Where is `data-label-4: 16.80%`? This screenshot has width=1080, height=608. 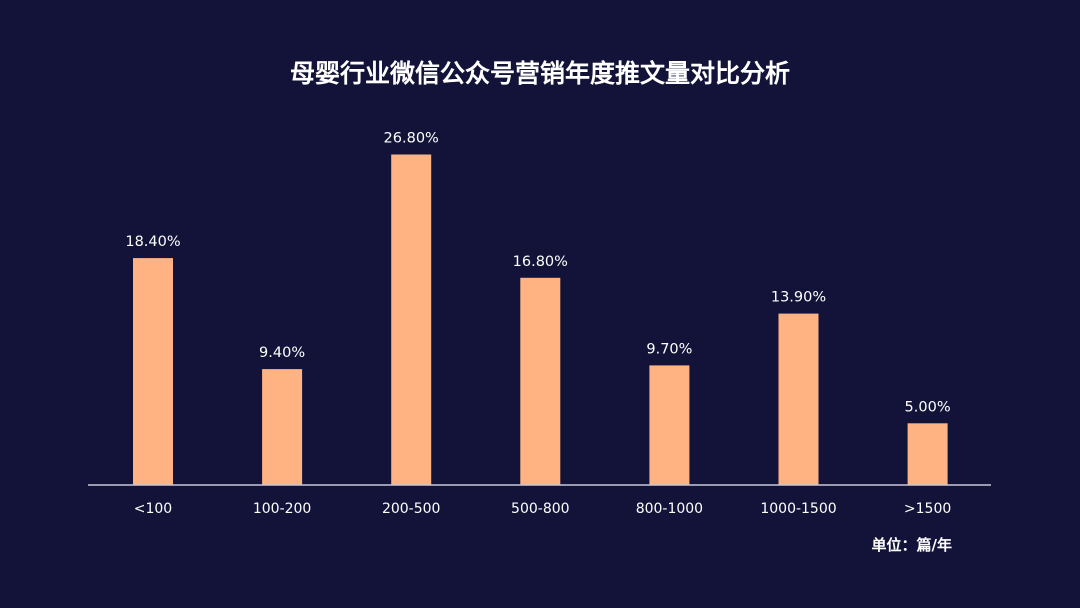 data-label-4: 16.80% is located at coordinates (540, 262).